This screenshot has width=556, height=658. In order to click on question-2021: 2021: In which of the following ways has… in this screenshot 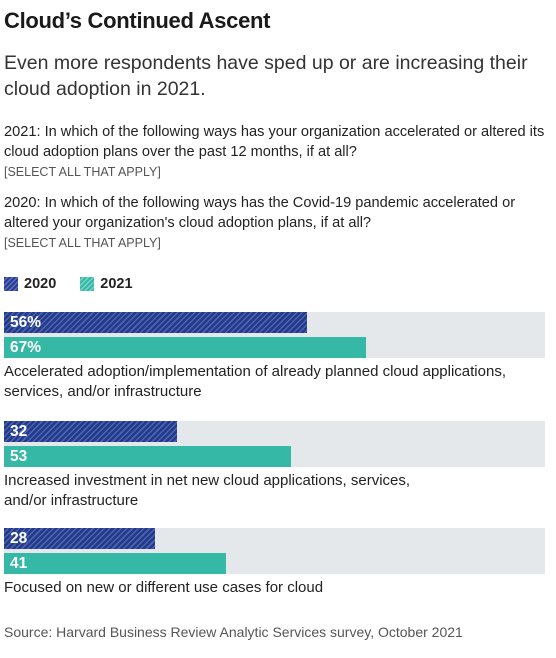, I will do `click(278, 152)`.